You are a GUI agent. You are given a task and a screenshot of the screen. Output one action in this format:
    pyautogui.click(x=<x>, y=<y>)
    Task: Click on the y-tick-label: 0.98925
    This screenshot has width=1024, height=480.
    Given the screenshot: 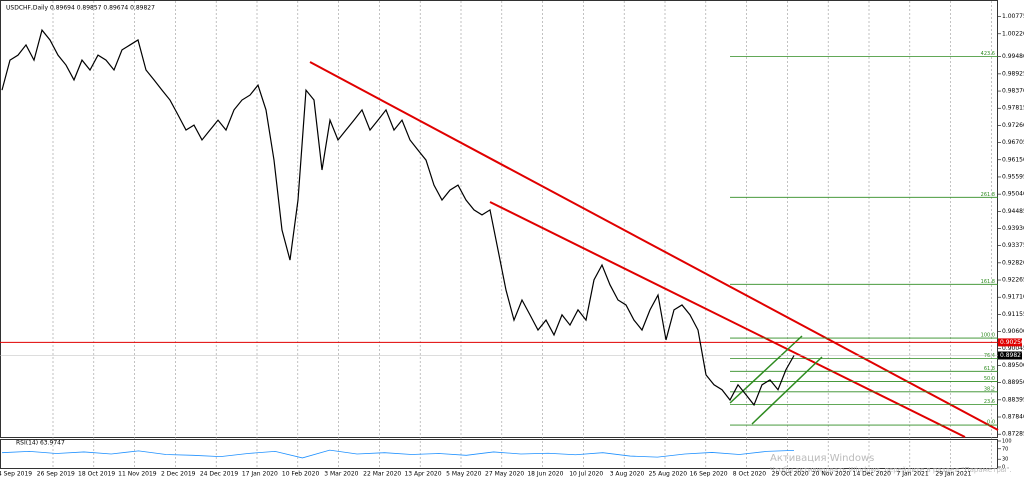 What is the action you would take?
    pyautogui.click(x=1013, y=73)
    